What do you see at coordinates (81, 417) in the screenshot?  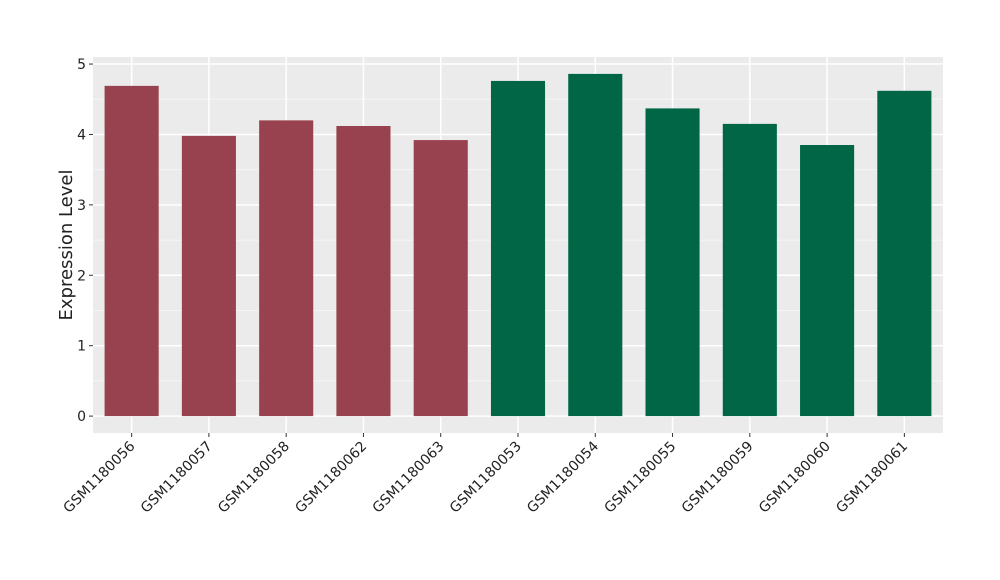 I see `y-tick-label: 0` at bounding box center [81, 417].